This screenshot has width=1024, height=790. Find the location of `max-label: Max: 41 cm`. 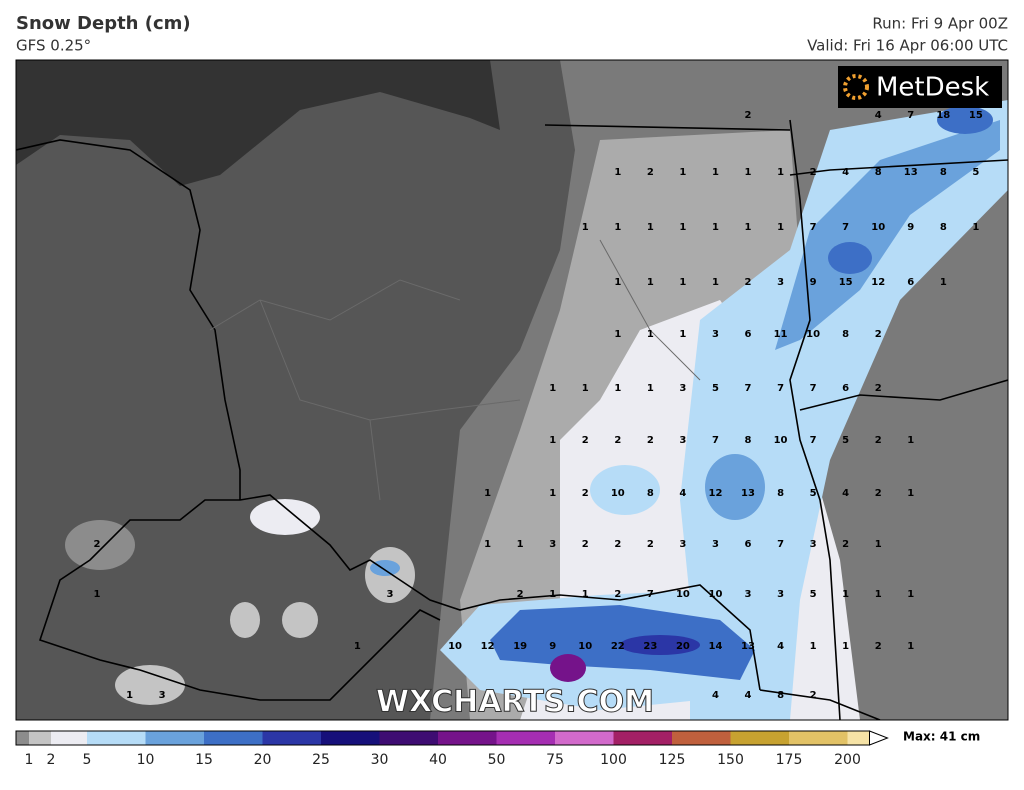

max-label: Max: 41 cm is located at coordinates (941, 737).